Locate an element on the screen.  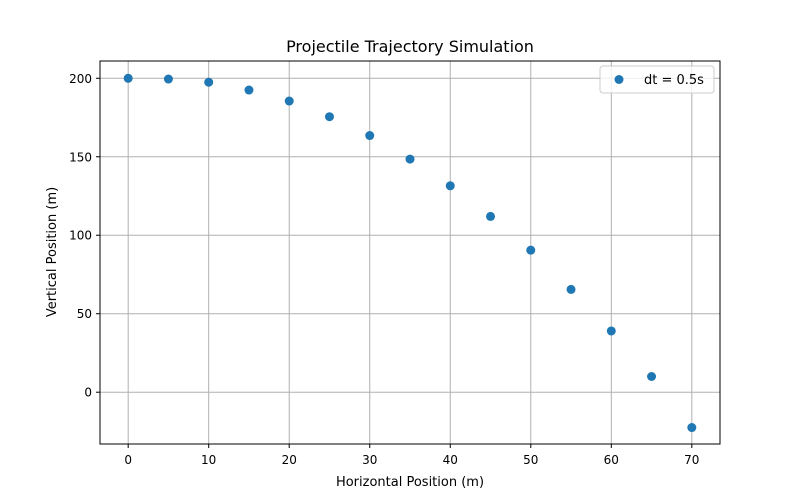
legend-marker is located at coordinates (619, 79).